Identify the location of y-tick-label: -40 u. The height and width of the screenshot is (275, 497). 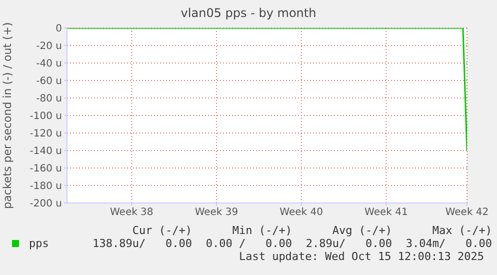
(49, 64).